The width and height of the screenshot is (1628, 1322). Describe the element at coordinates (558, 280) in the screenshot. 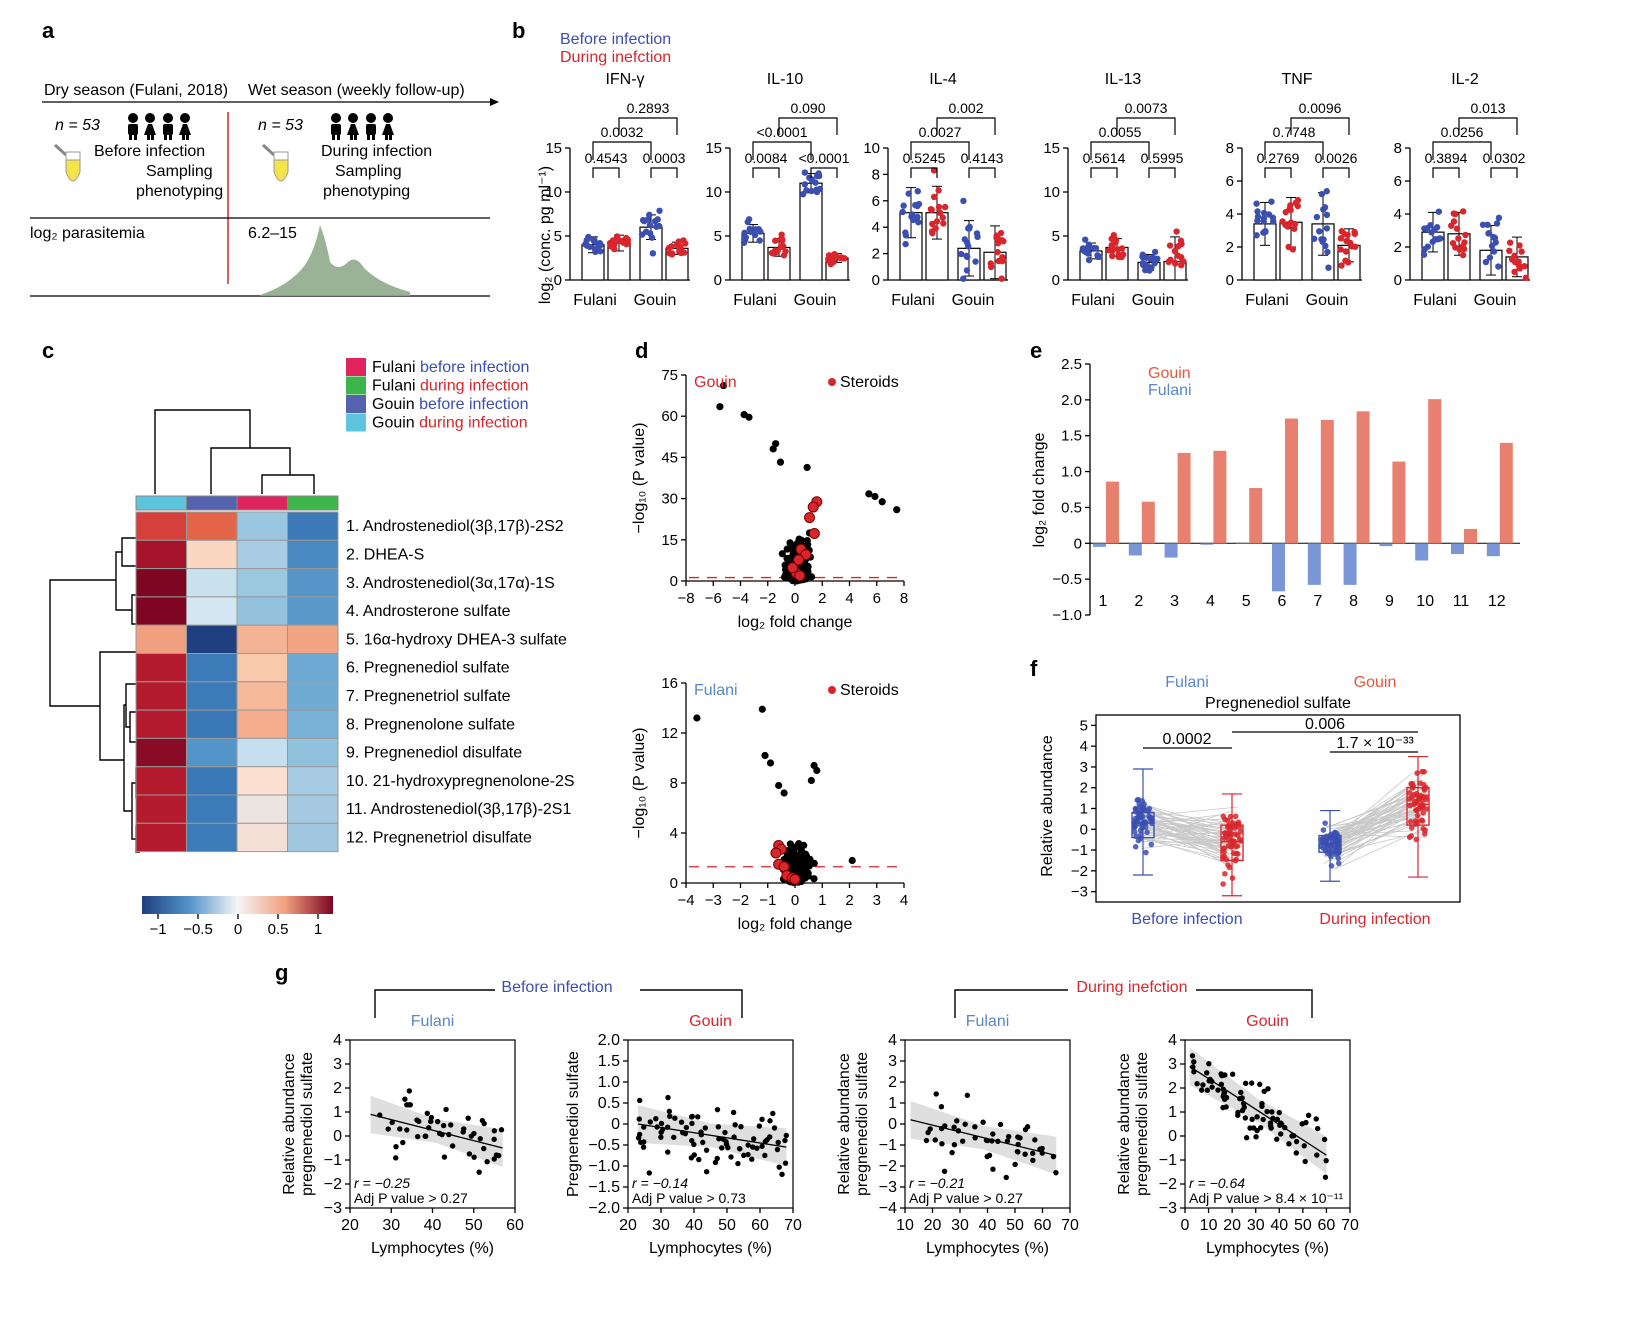

I see `y-tick-label: 0` at that location.